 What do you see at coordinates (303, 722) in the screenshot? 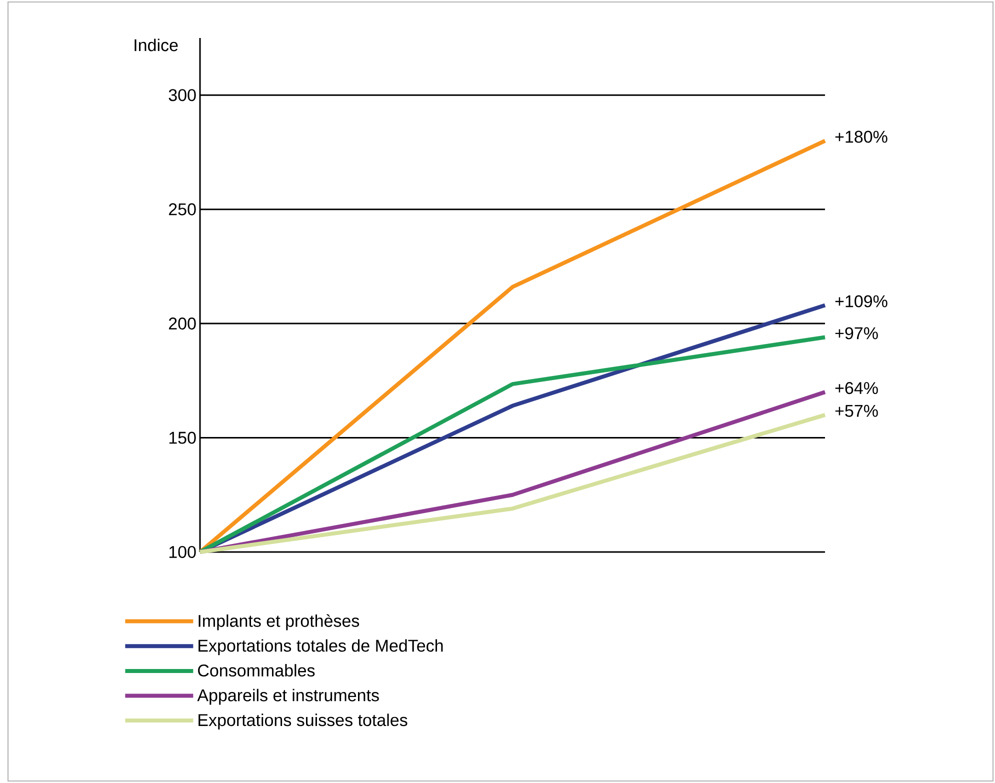
I see `legend-label: Exportations suisses totales` at bounding box center [303, 722].